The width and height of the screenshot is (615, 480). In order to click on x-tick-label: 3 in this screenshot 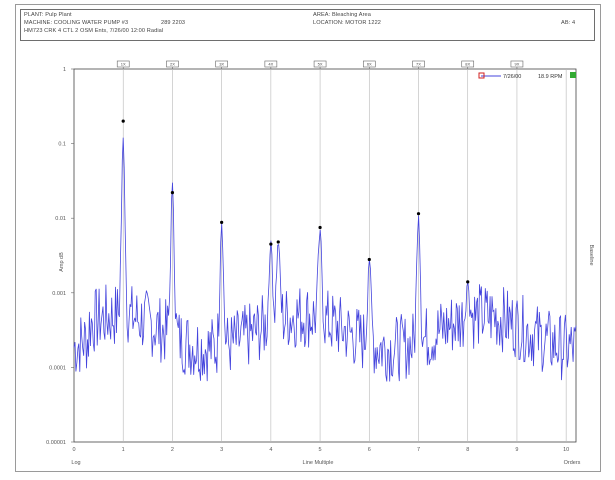, I will do `click(221, 450)`.